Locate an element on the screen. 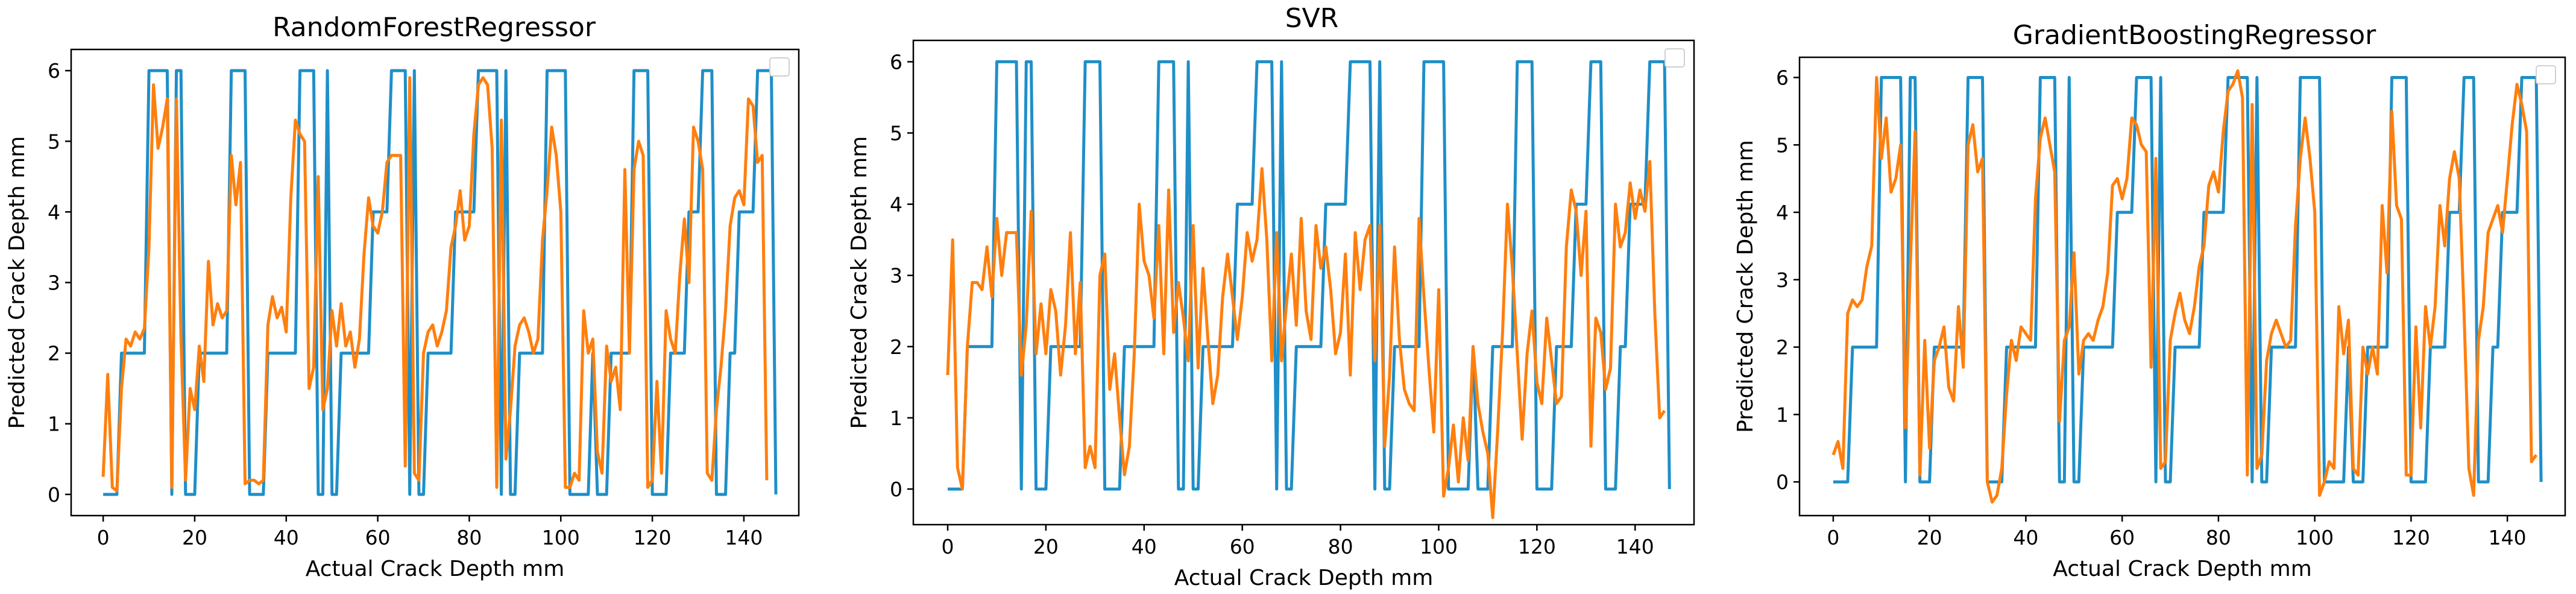  chart-title: SVR is located at coordinates (1312, 18).